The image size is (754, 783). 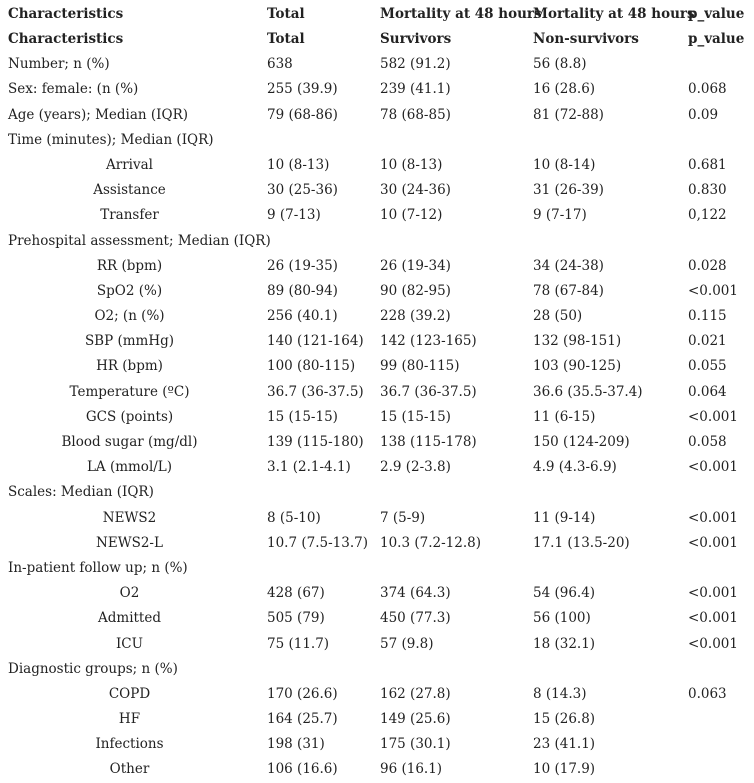 What do you see at coordinates (377, 619) in the screenshot?
I see `table-row: Admitted 505 (79) 450 (77.3) 56 (100) <0.001` at bounding box center [377, 619].